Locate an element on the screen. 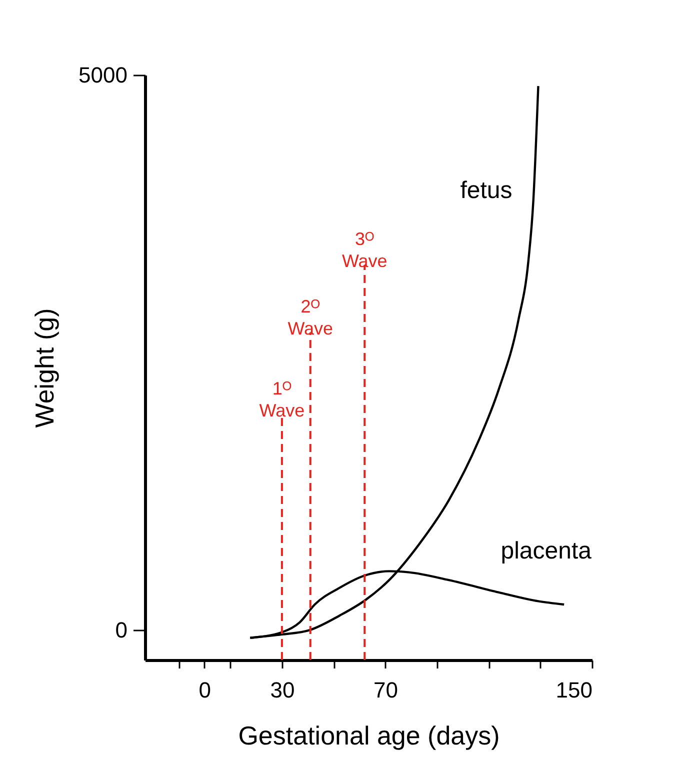 This screenshot has width=683, height=758. x-tick-label: 150 is located at coordinates (574, 690).